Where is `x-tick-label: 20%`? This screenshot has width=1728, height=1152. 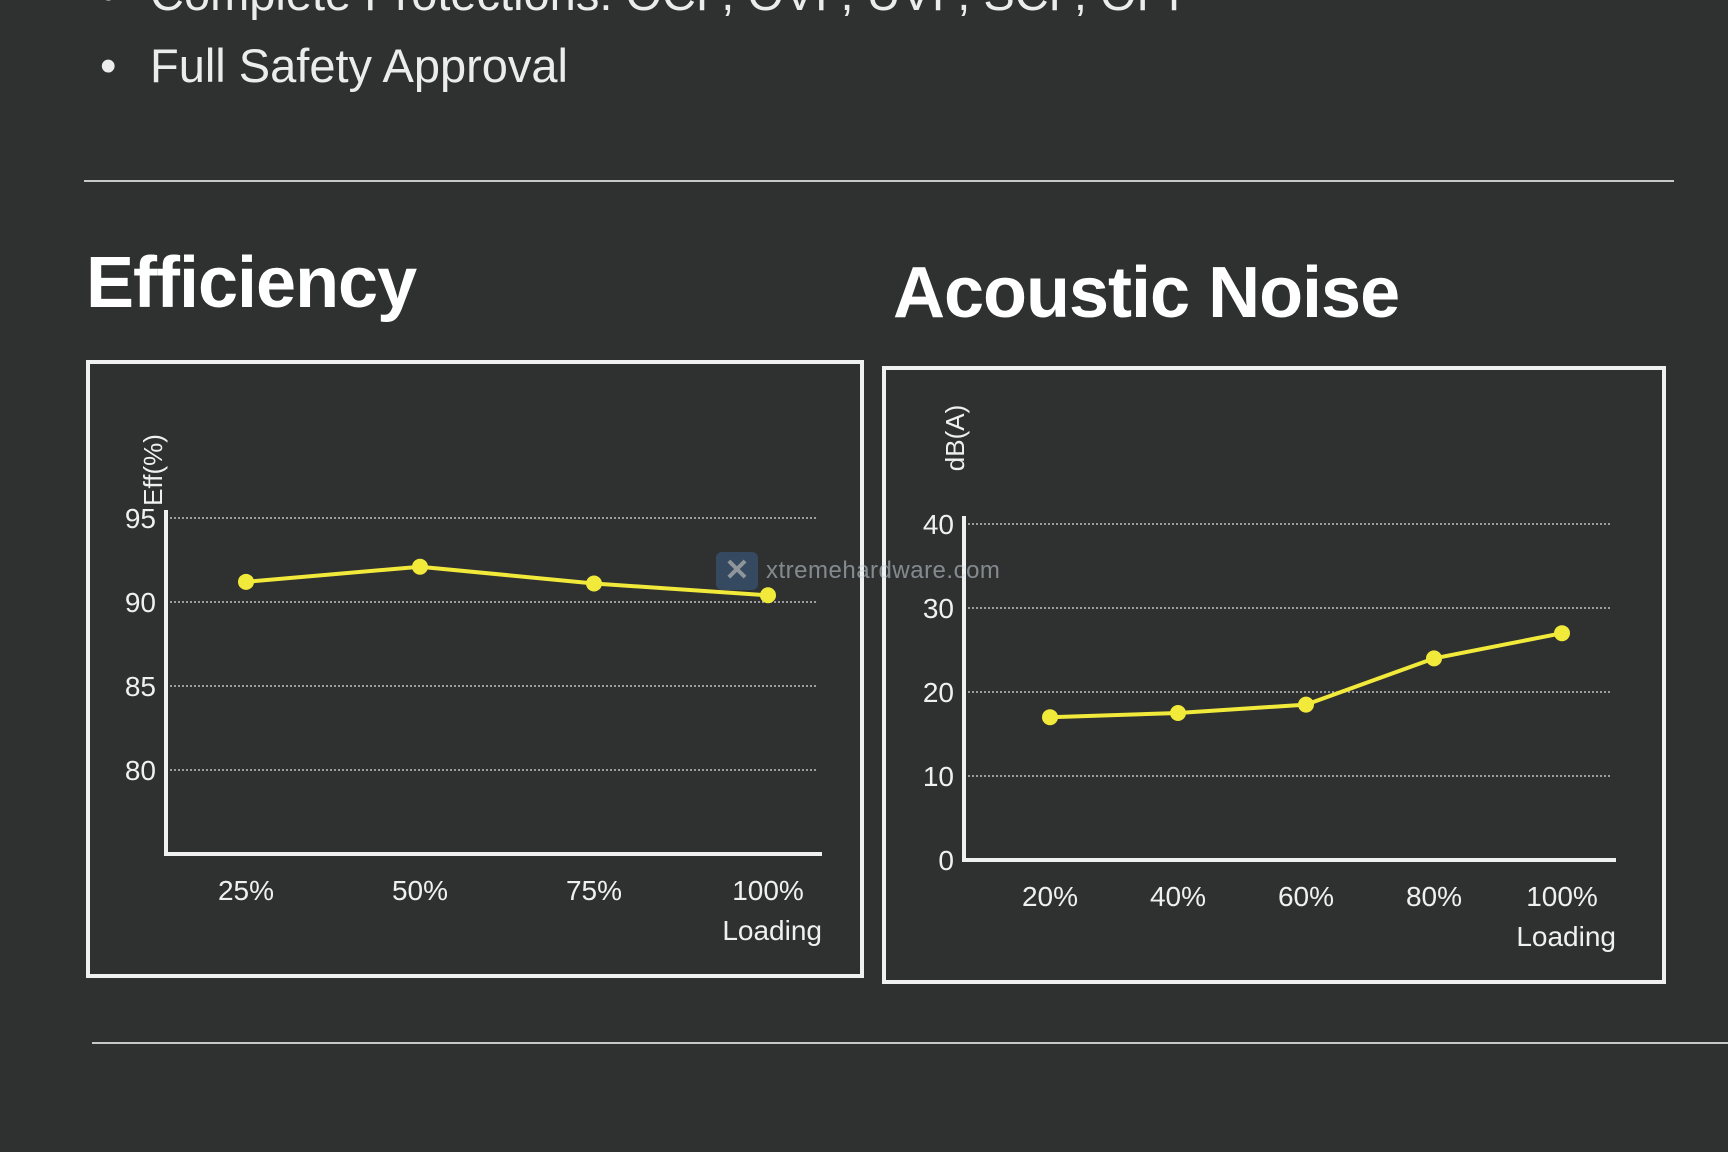 x-tick-label: 20% is located at coordinates (1050, 896).